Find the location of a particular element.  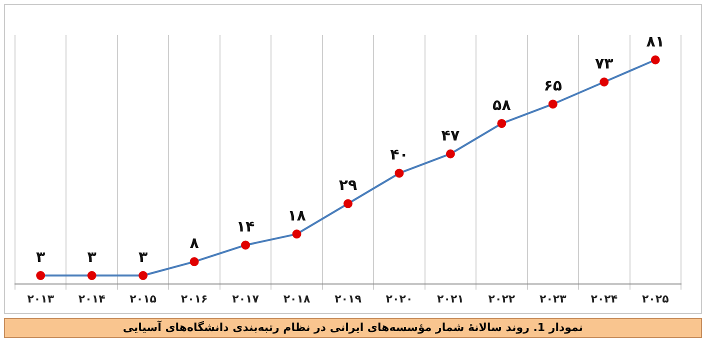

x-tick-label: ۲۰۱۵ is located at coordinates (143, 299).